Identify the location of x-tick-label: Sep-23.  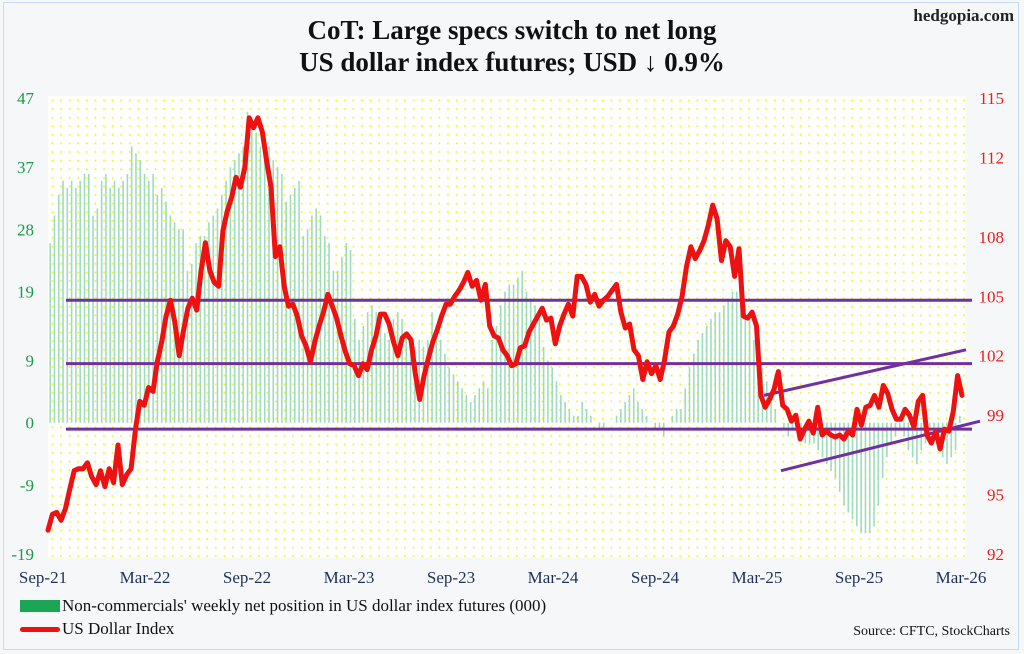
(451, 577).